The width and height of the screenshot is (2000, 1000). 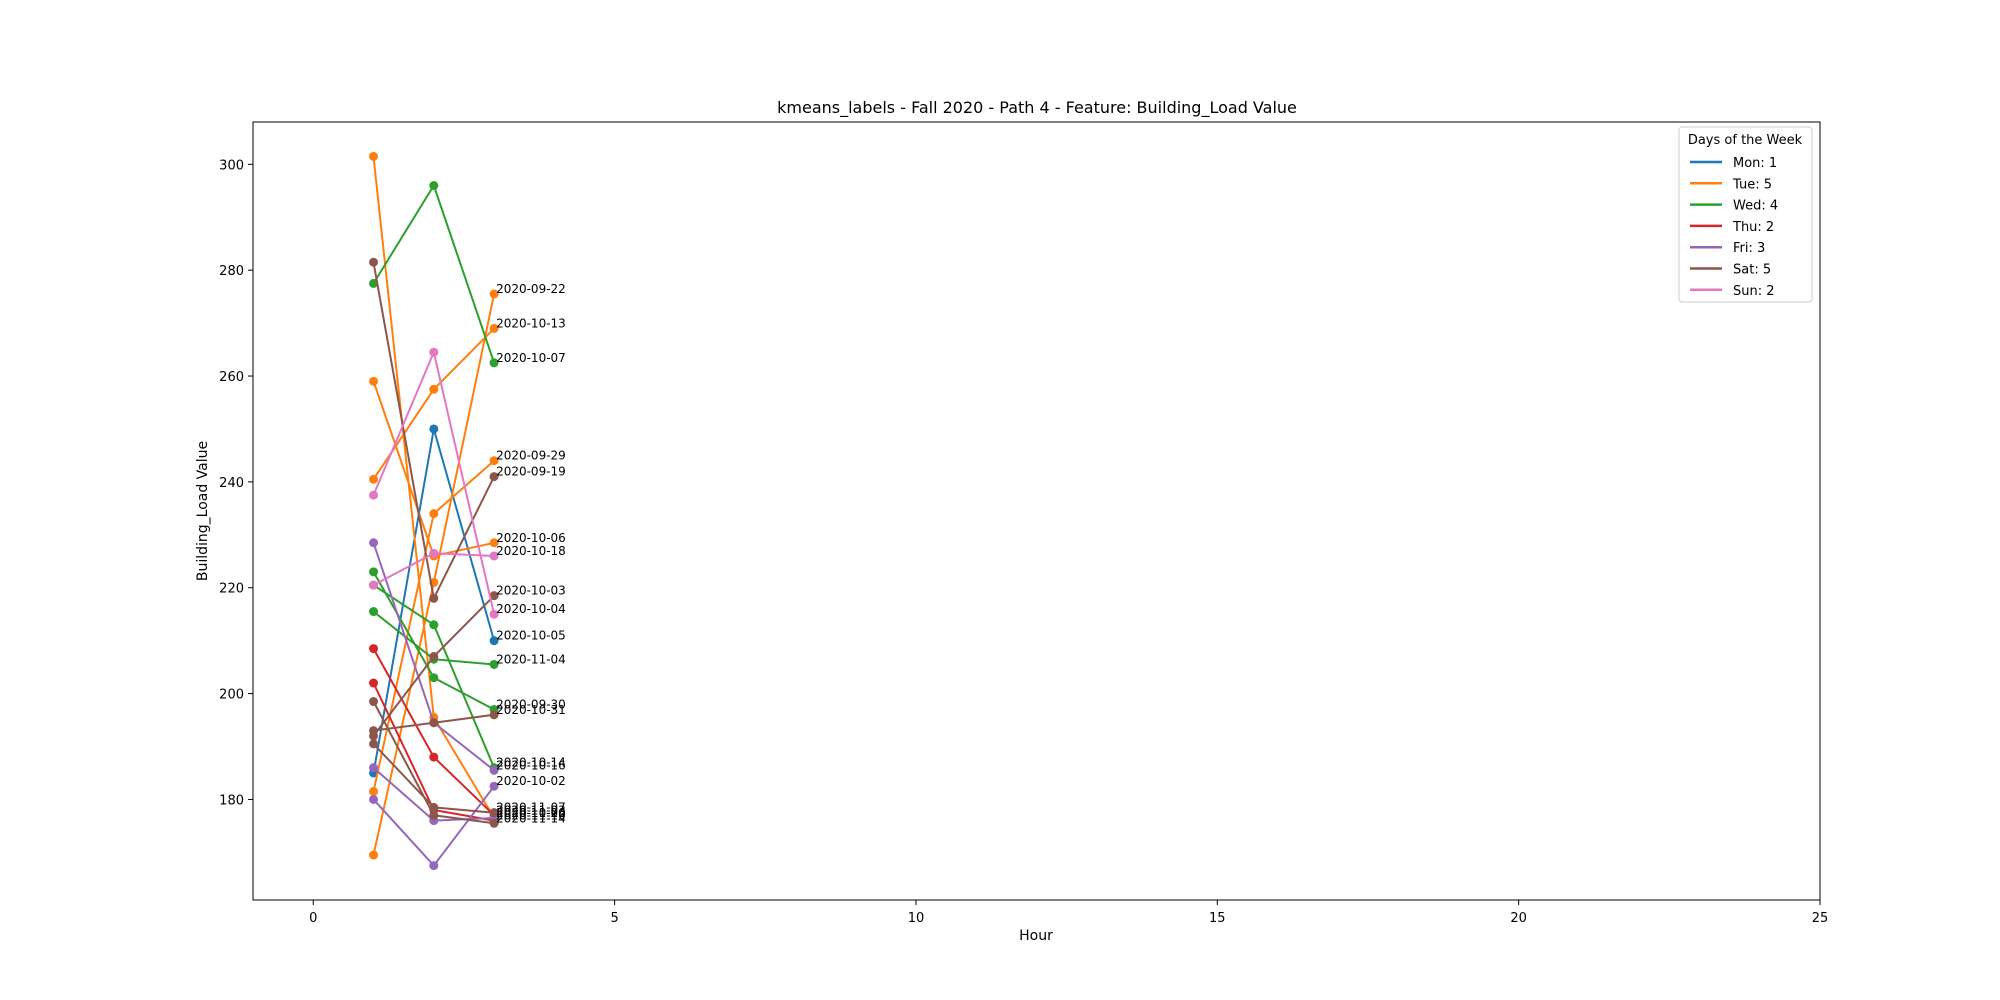 I want to click on date-label: 2020-11-07, so click(x=531, y=808).